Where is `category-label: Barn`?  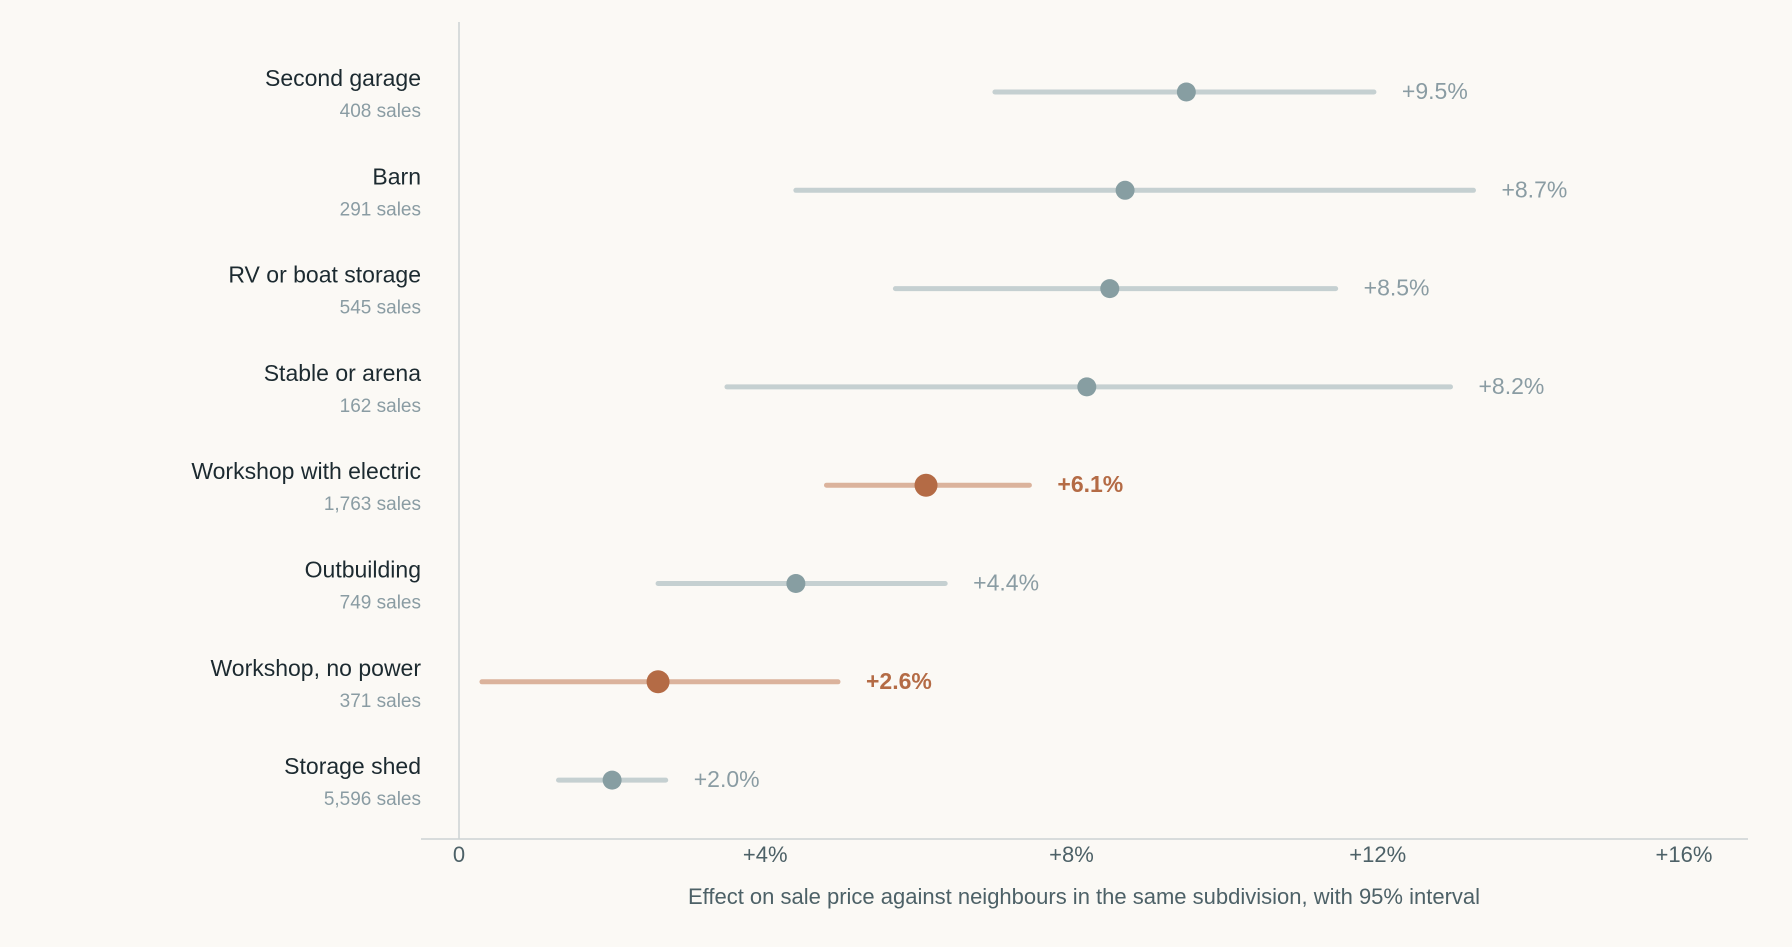
category-label: Barn is located at coordinates (396, 176).